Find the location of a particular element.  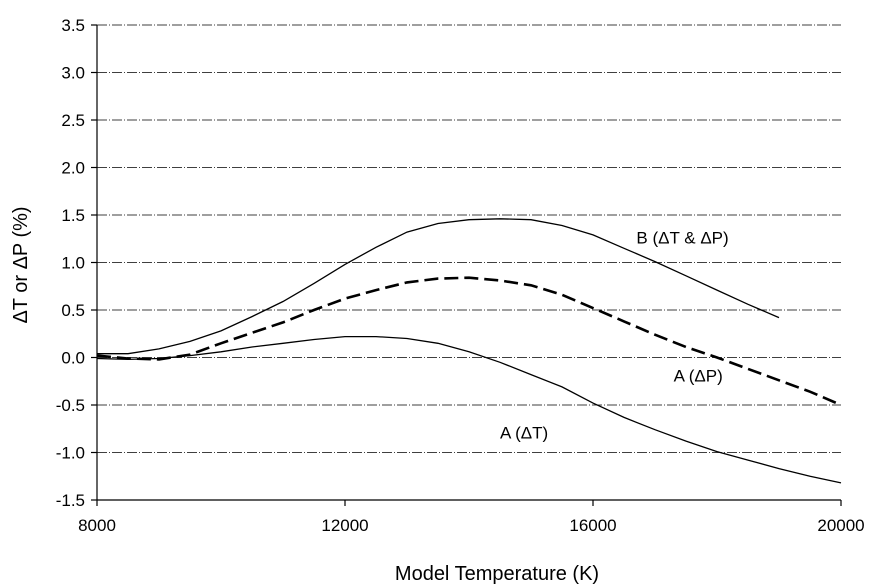

x-tick-label: 16000 is located at coordinates (592, 525).